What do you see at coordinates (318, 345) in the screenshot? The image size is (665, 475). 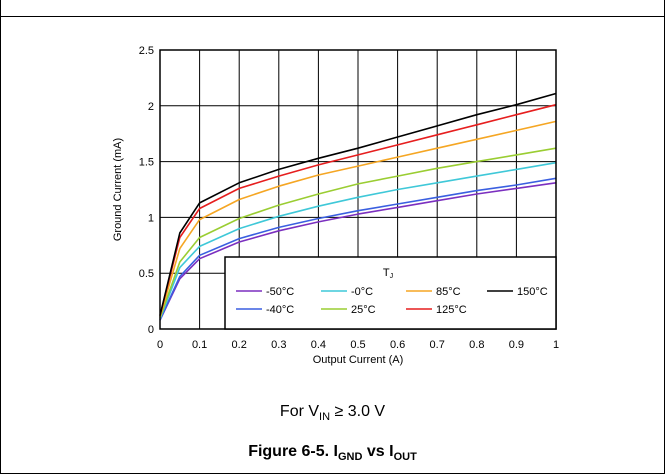 I see `x-tick-label: 0.4` at bounding box center [318, 345].